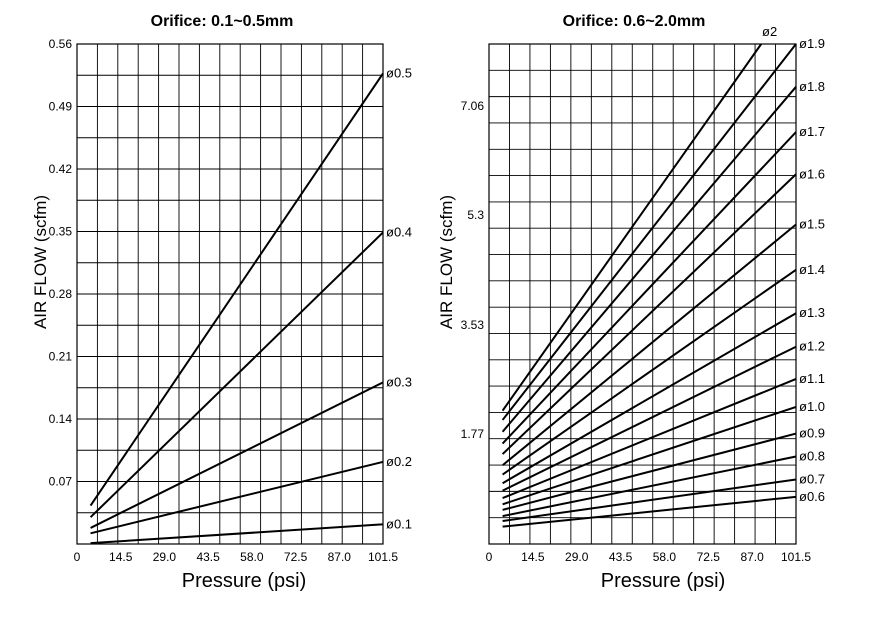 This screenshot has height=624, width=889. Describe the element at coordinates (812, 269) in the screenshot. I see `series-label: ø1.4` at that location.